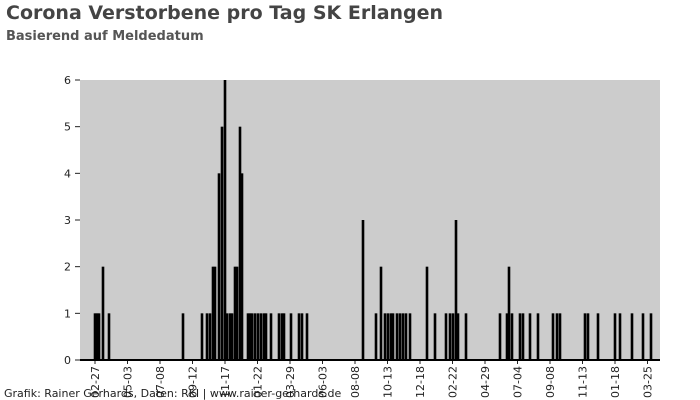 The image size is (700, 400). What do you see at coordinates (128, 382) in the screenshot?
I see `x-tick-label: 05-03` at bounding box center [128, 382].